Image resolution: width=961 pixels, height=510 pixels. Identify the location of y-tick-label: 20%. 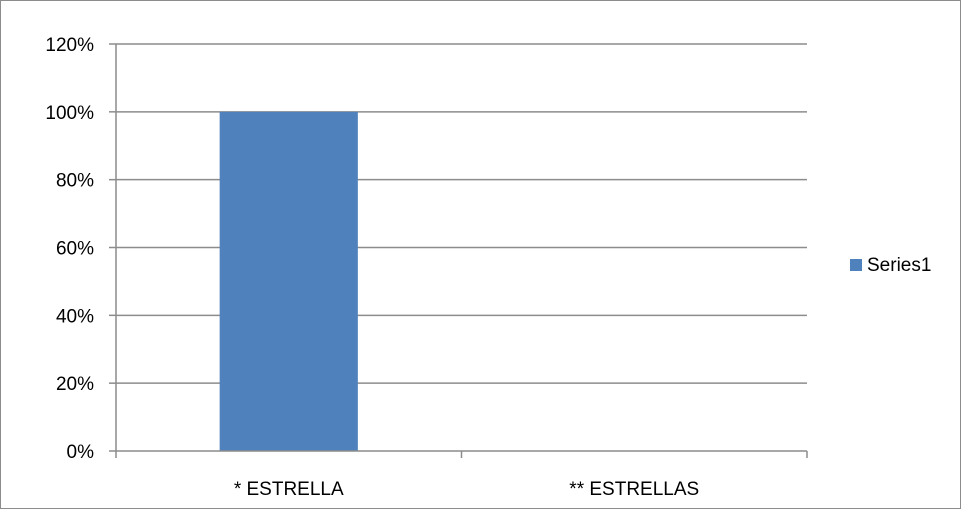
(75, 384).